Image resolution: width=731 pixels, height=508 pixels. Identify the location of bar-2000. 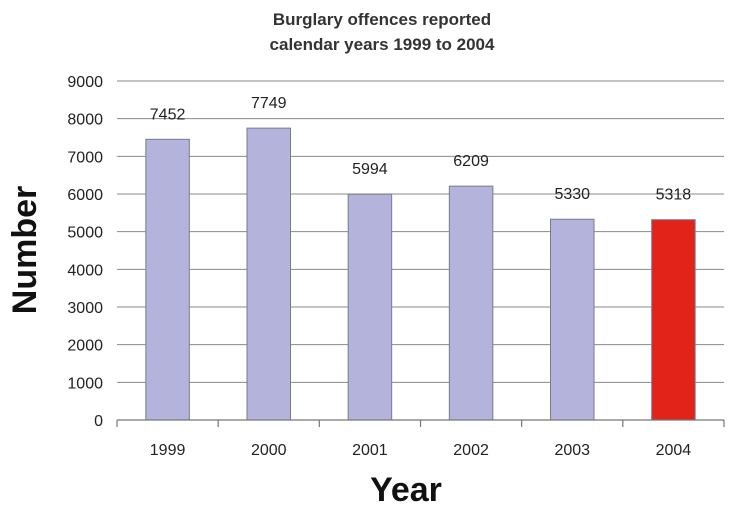
(269, 274).